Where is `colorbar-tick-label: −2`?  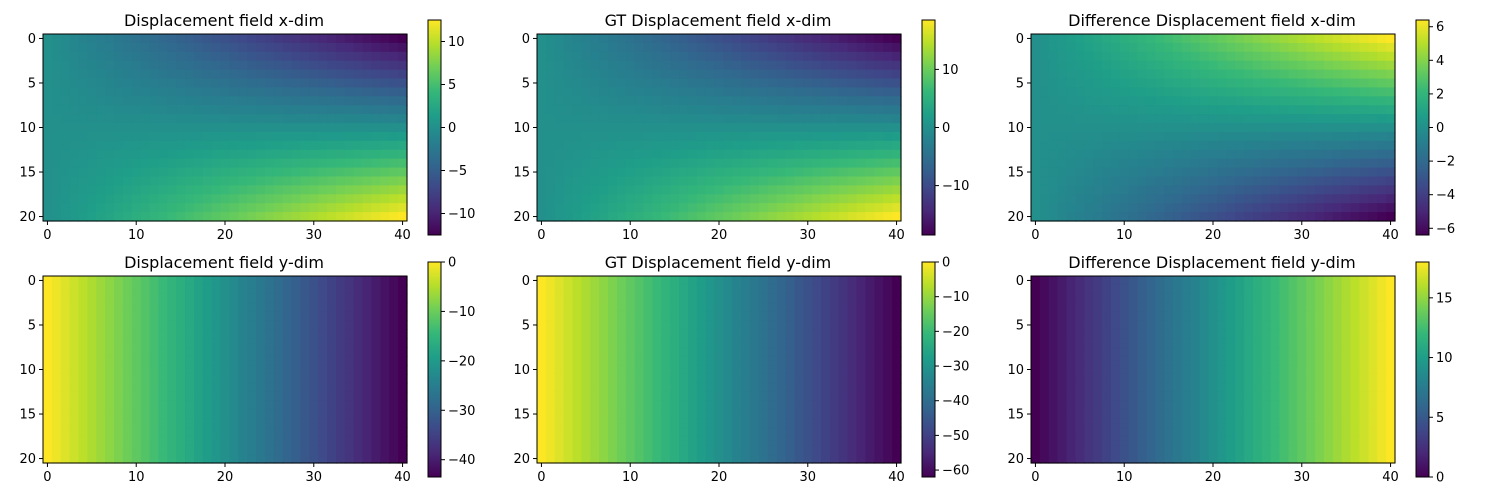 colorbar-tick-label: −2 is located at coordinates (1445, 162).